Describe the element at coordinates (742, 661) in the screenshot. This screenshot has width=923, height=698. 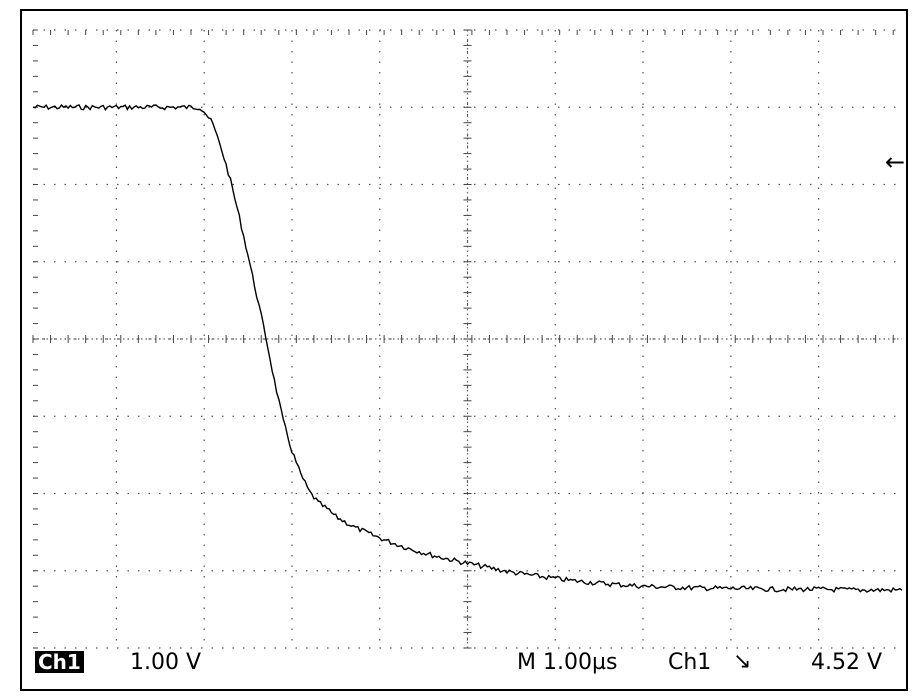
I see `trigger-slope-icon: ↘` at that location.